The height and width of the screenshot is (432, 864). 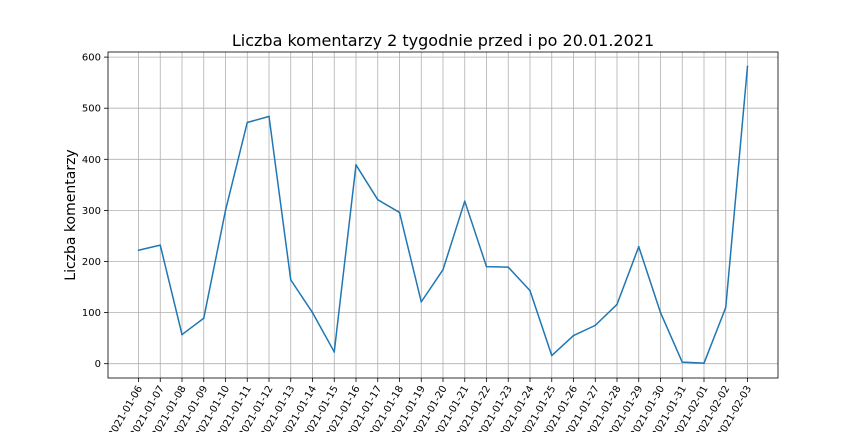 What do you see at coordinates (91, 313) in the screenshot?
I see `y-tick-label: 100` at bounding box center [91, 313].